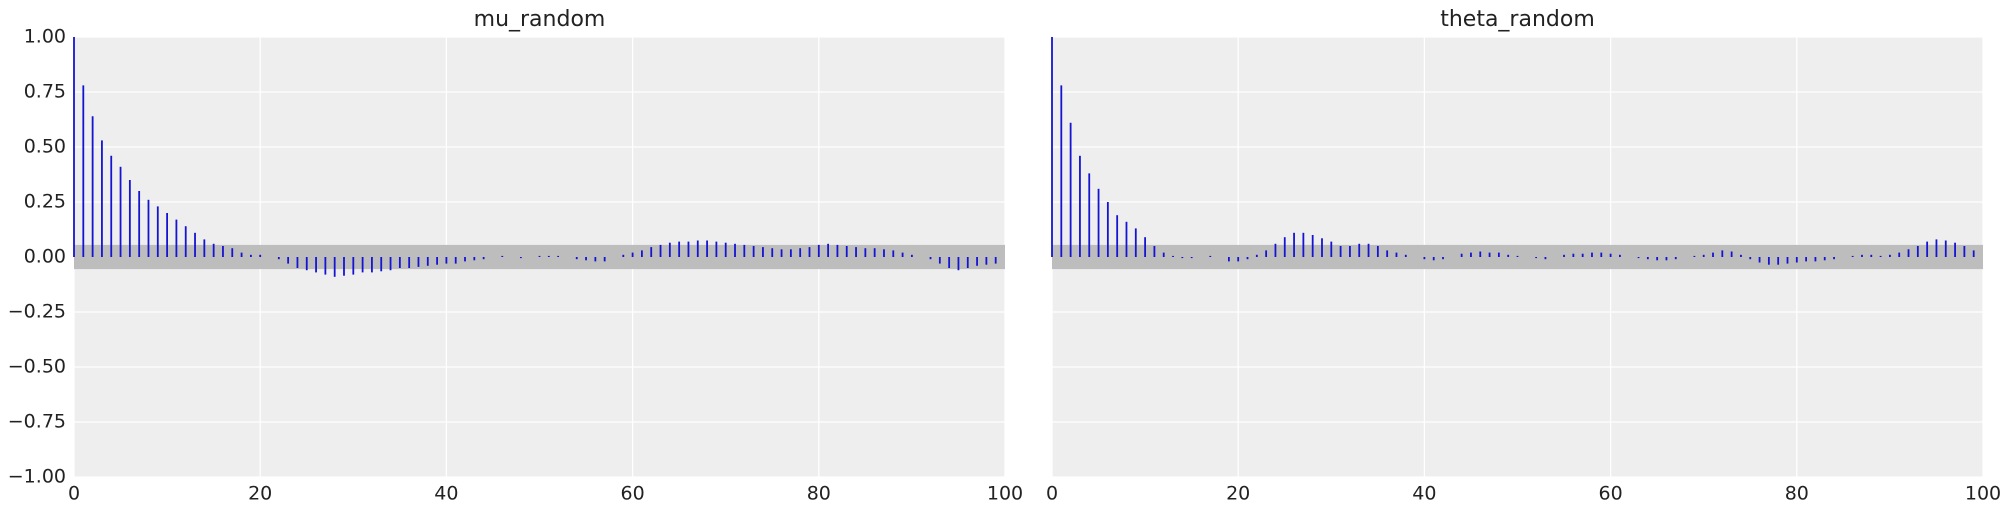 The width and height of the screenshot is (2011, 515). What do you see at coordinates (45, 92) in the screenshot?
I see `y-tick-label: 0.75` at bounding box center [45, 92].